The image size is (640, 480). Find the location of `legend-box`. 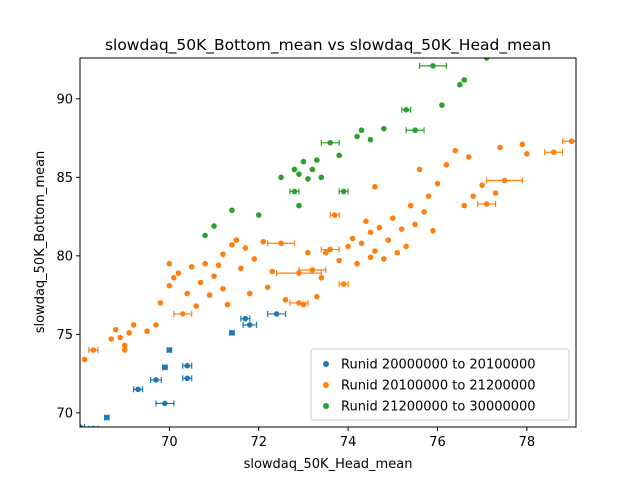

legend-box is located at coordinates (440, 384).